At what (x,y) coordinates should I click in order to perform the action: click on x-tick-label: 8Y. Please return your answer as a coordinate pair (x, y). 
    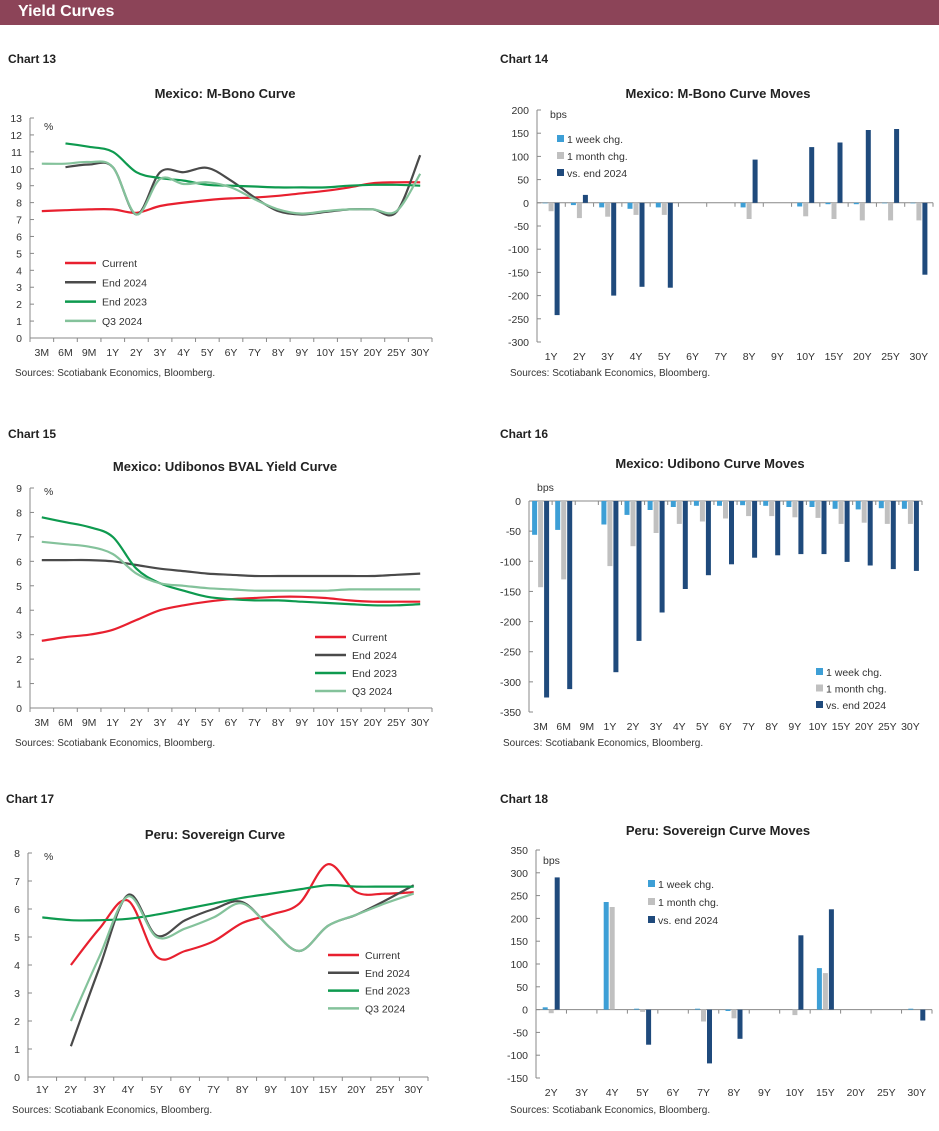
    Looking at the image, I should click on (749, 357).